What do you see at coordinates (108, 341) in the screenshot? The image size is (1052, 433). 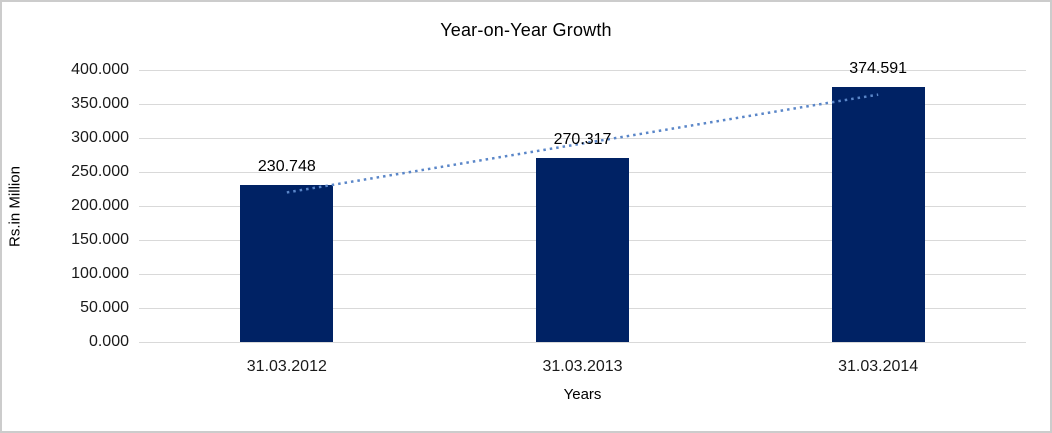 I see `y-tick-label: 0.000` at bounding box center [108, 341].